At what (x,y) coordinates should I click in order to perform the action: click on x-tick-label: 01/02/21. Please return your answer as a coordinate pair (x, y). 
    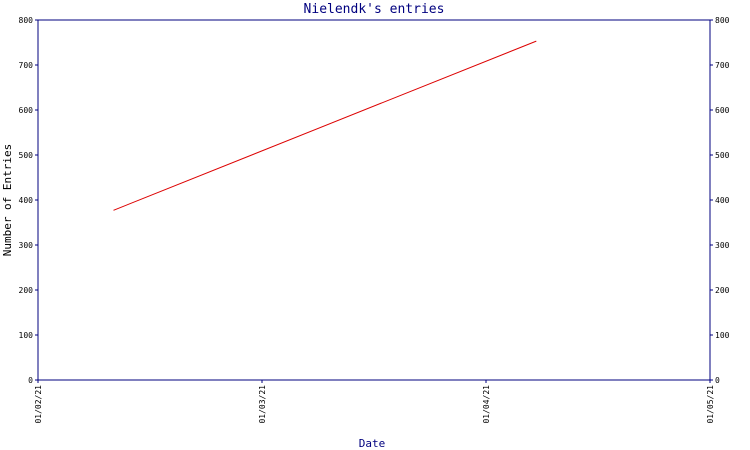
    Looking at the image, I should click on (38, 404).